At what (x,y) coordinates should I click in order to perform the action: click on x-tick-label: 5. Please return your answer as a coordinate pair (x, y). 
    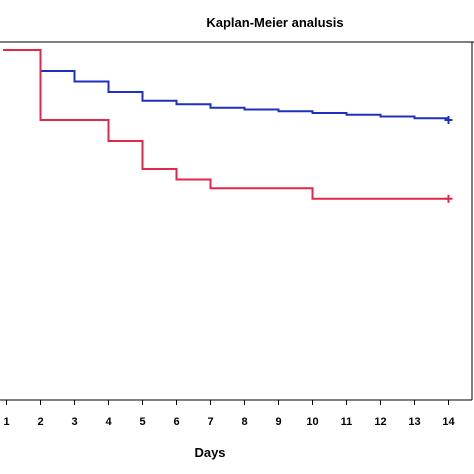
    Looking at the image, I should click on (142, 422).